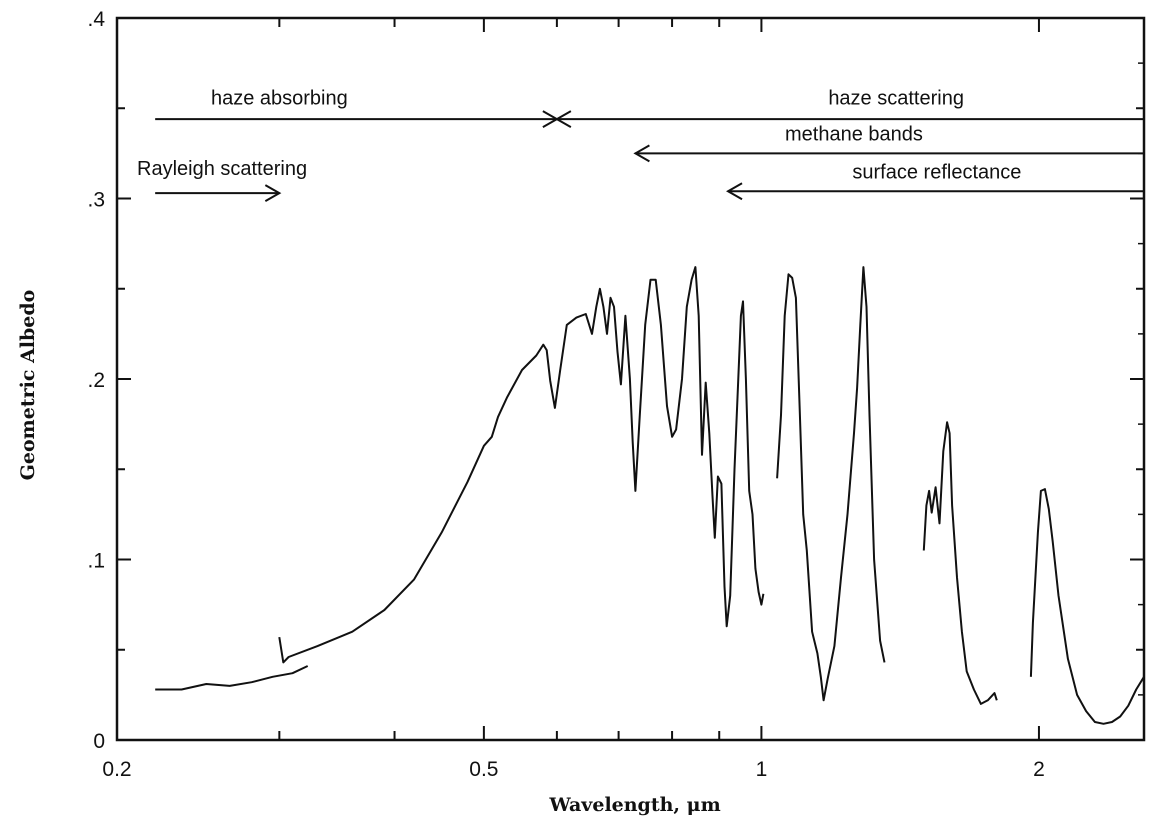 Image resolution: width=1155 pixels, height=823 pixels. Describe the element at coordinates (96, 380) in the screenshot. I see `y-tick-label: .2` at that location.